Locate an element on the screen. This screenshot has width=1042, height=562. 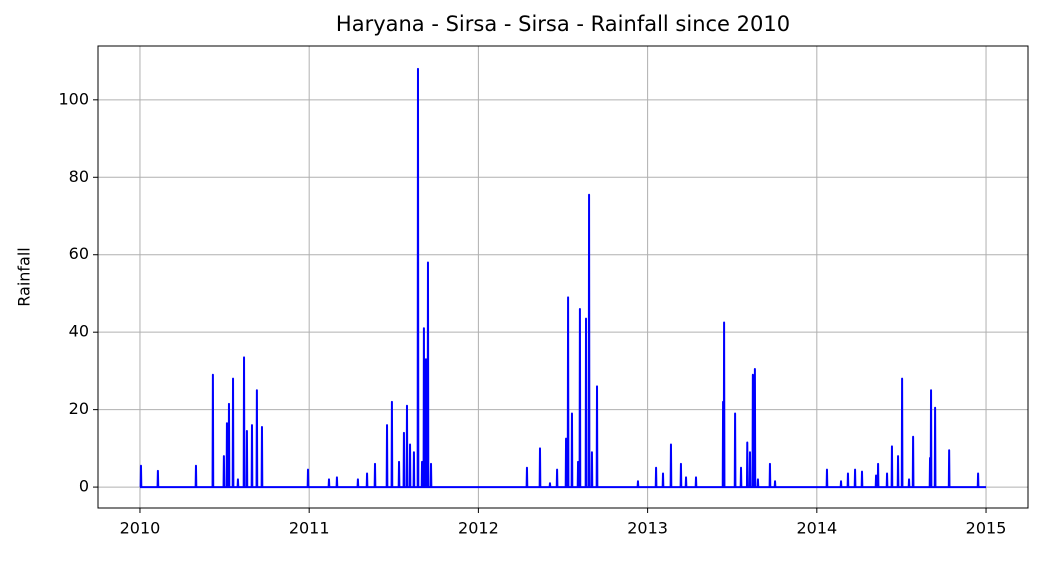
y-axis-label: Rainfall is located at coordinates (24, 276).